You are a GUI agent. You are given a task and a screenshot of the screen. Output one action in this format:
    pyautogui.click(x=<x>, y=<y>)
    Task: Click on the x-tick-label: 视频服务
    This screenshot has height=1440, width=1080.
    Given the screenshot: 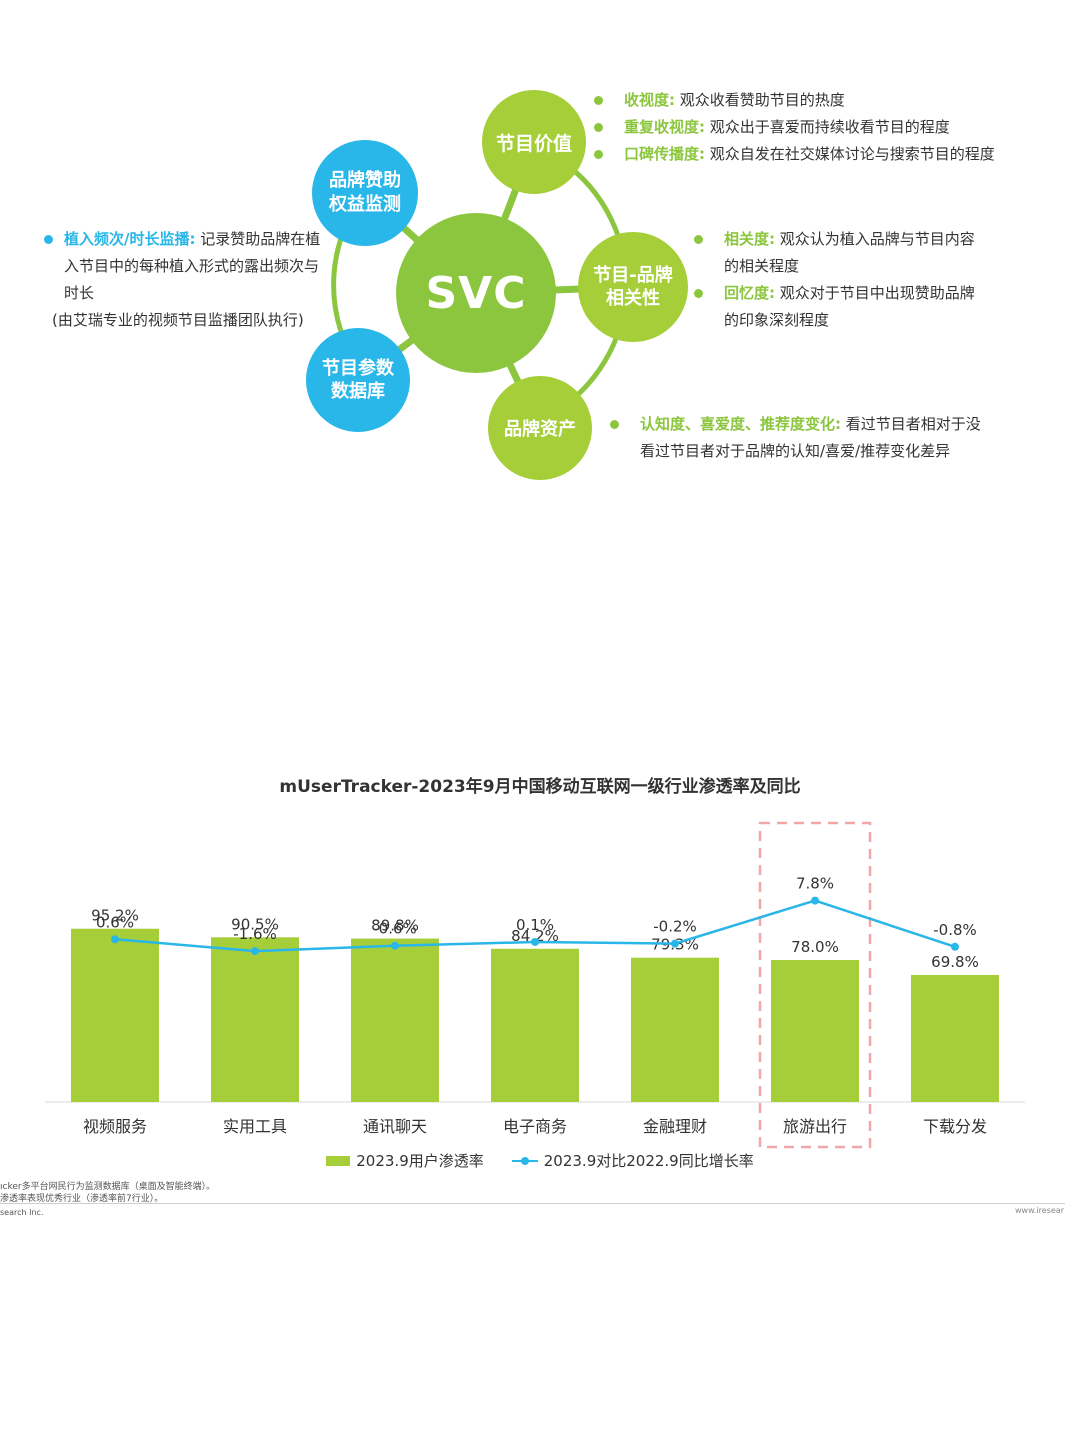 What is the action you would take?
    pyautogui.click(x=115, y=1126)
    